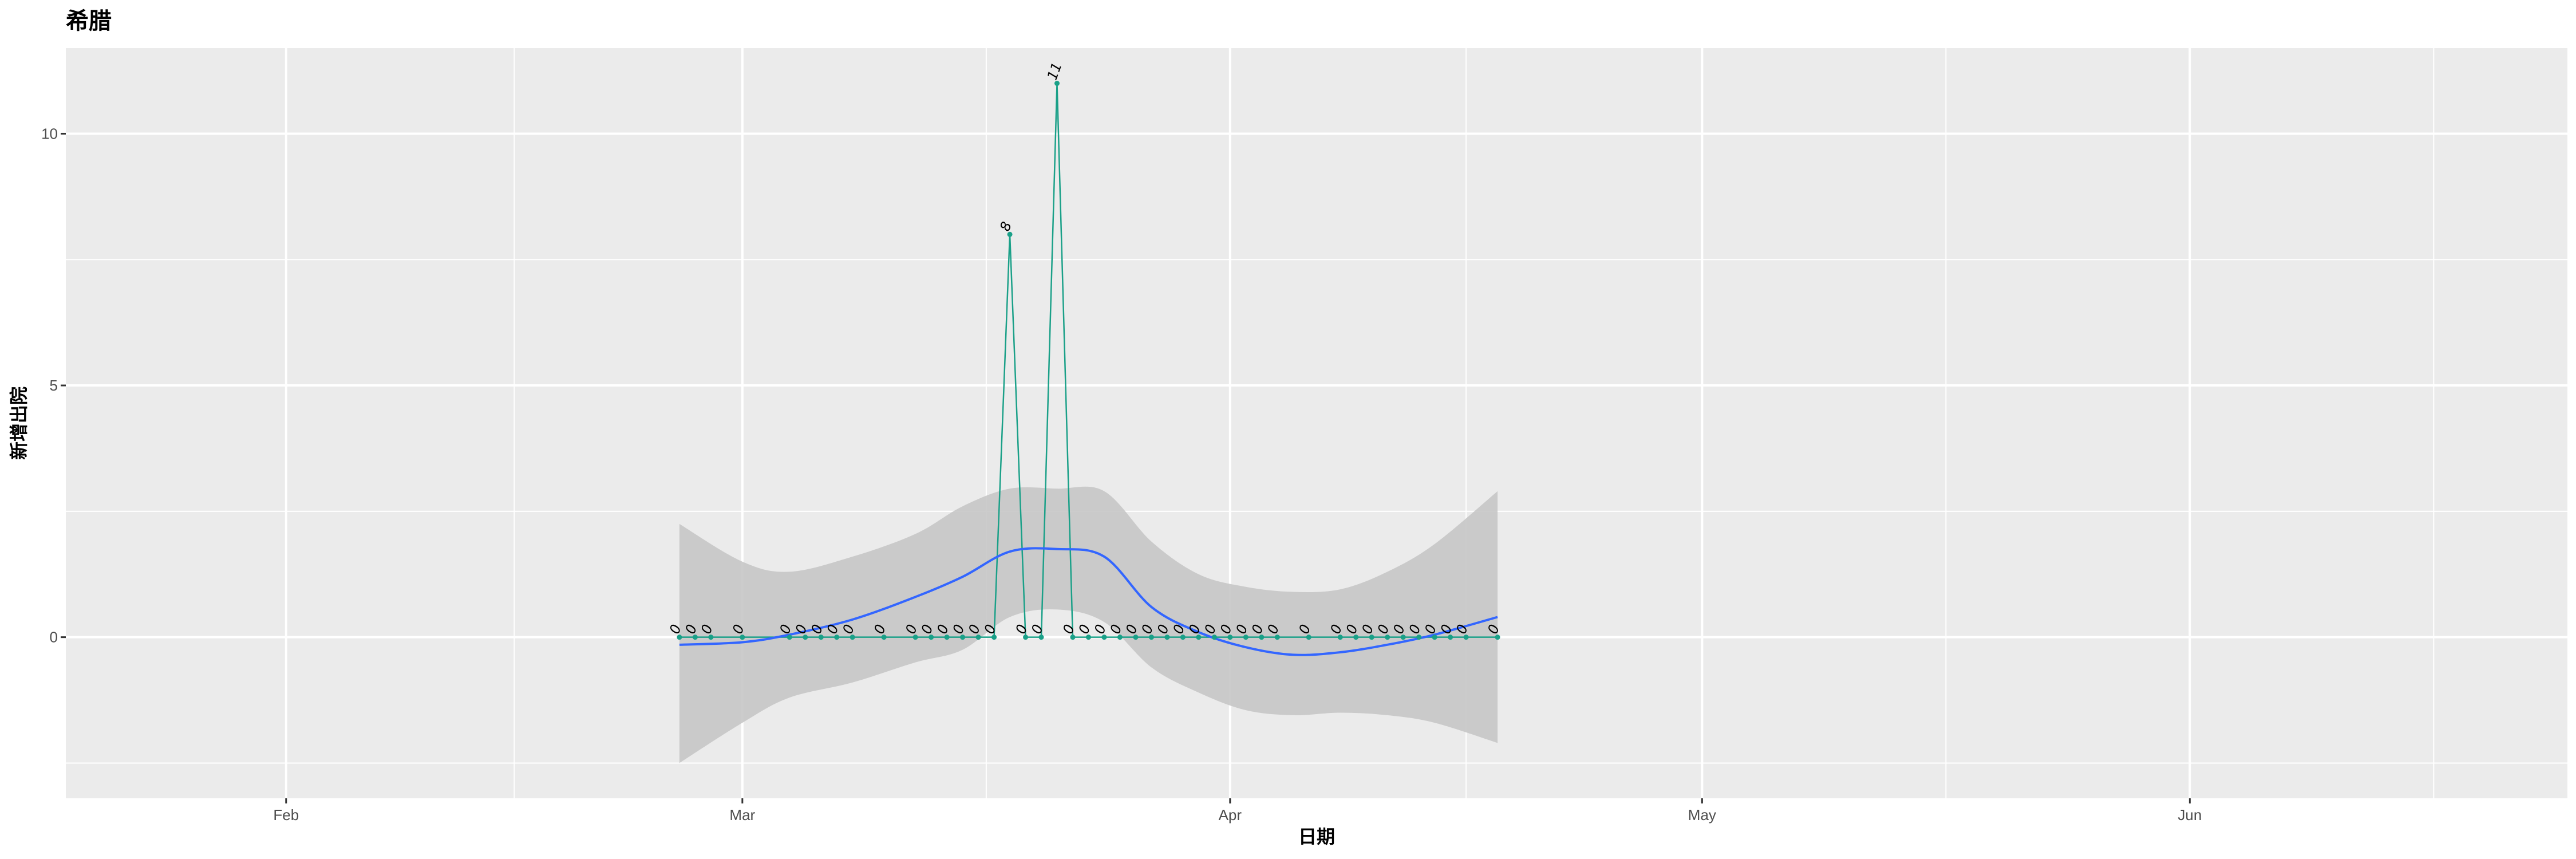 This screenshot has width=2576, height=859. Describe the element at coordinates (19, 423) in the screenshot. I see `y-axis-title: 新增出院` at that location.